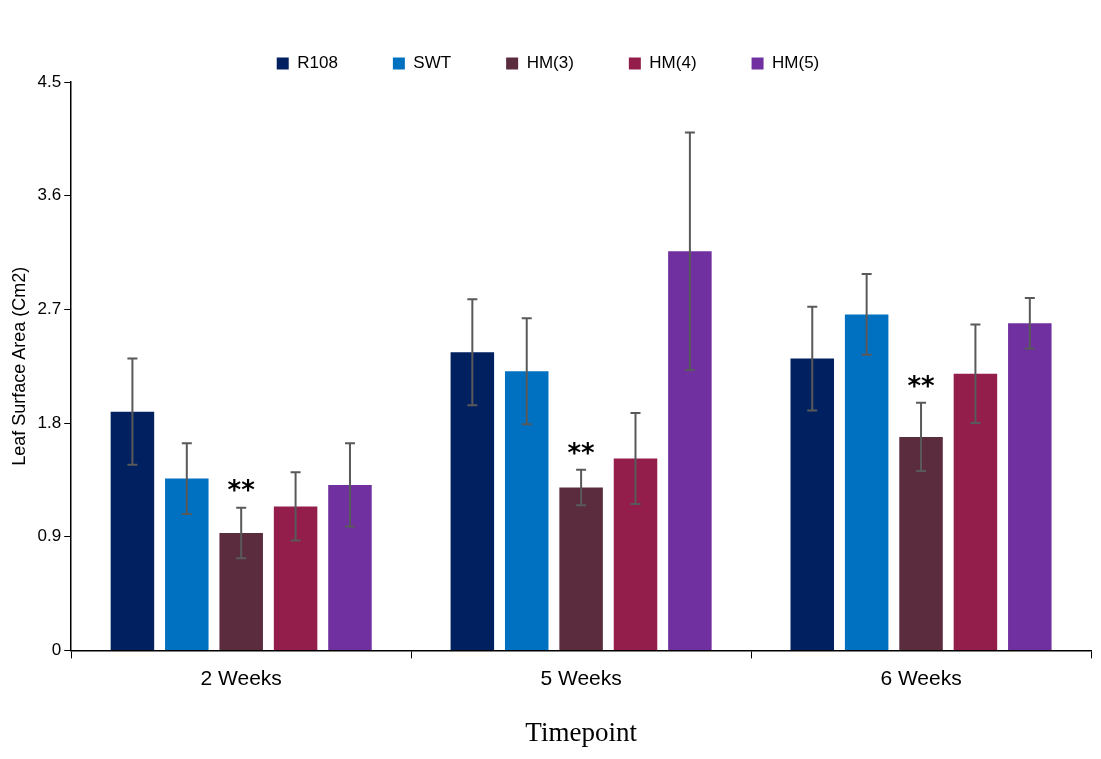 This screenshot has width=1101, height=759. Describe the element at coordinates (673, 63) in the screenshot. I see `legend-label: HM(4)` at that location.